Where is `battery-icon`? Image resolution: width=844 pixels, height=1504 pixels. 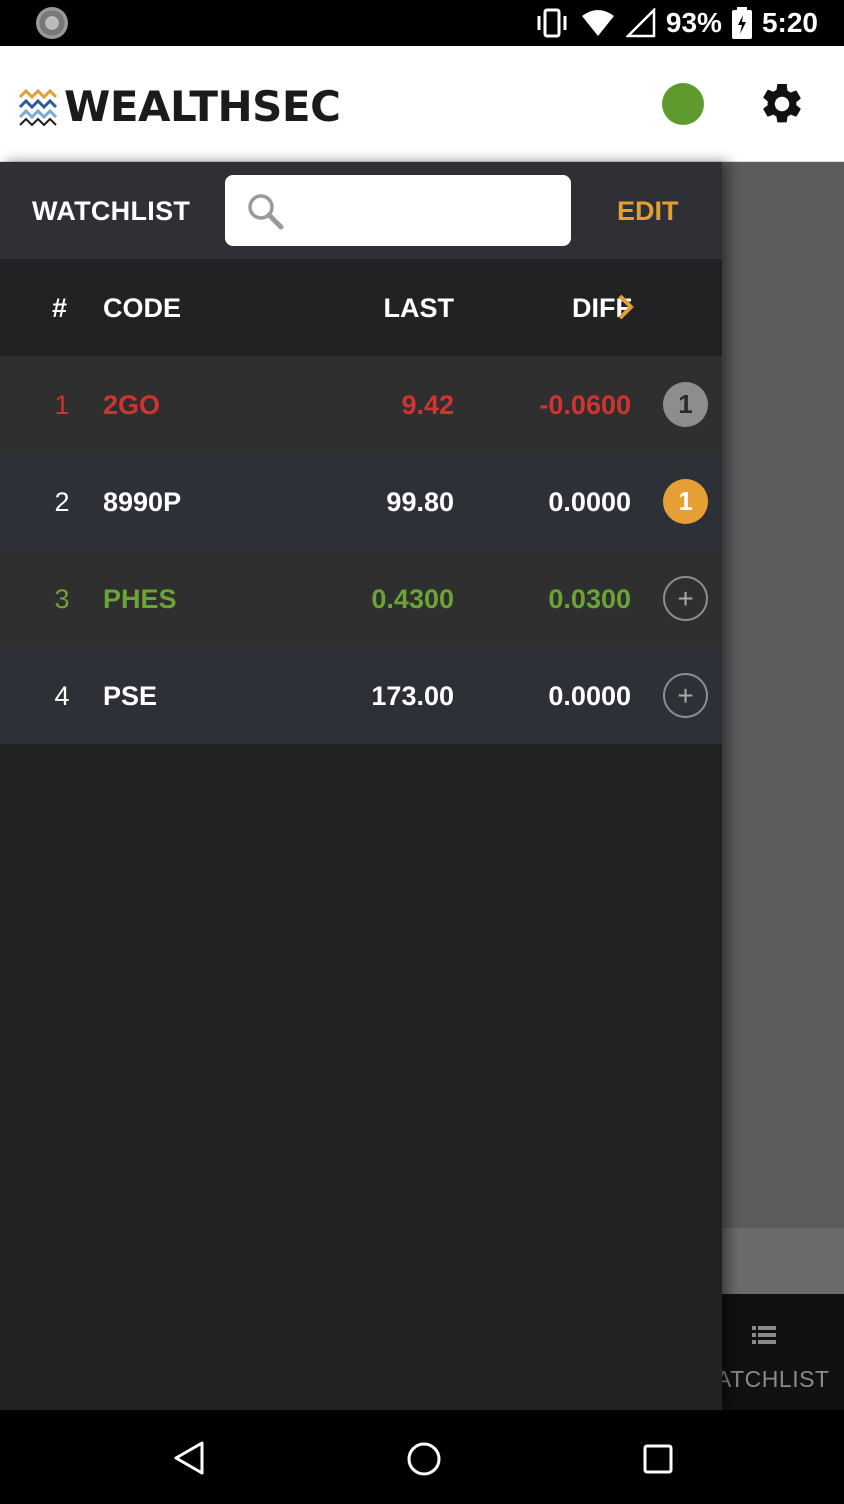
battery-icon is located at coordinates (741, 23).